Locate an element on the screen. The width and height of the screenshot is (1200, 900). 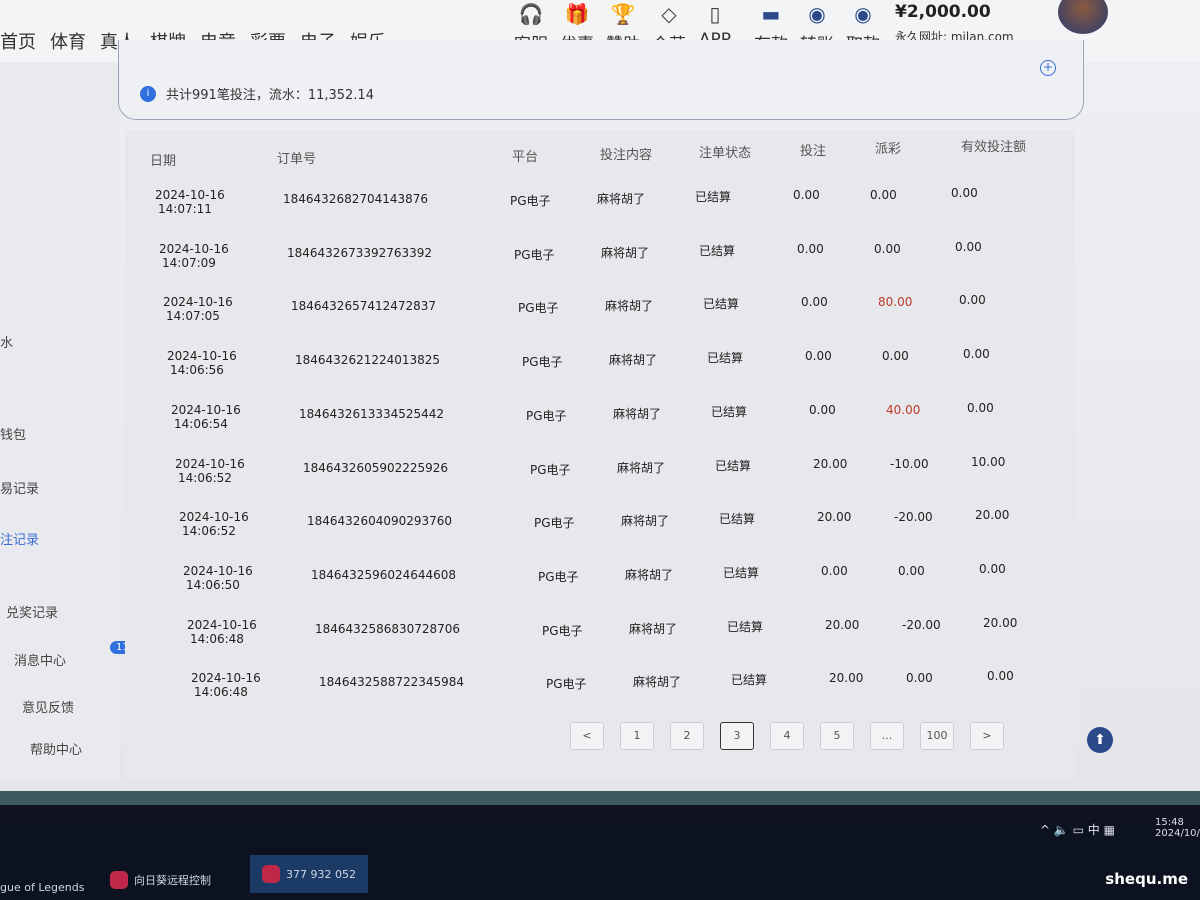
sidebar-item: 帮助中心 is located at coordinates (56, 750).